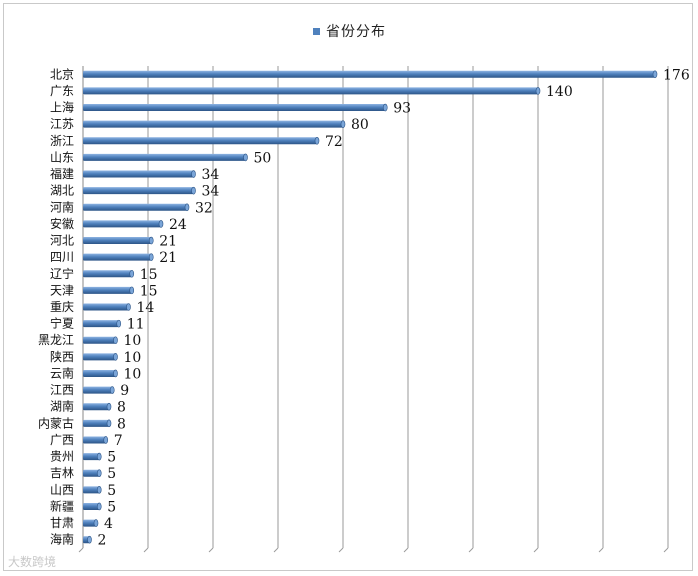 The width and height of the screenshot is (698, 576). What do you see at coordinates (62, 157) in the screenshot?
I see `category-label: 山东` at bounding box center [62, 157].